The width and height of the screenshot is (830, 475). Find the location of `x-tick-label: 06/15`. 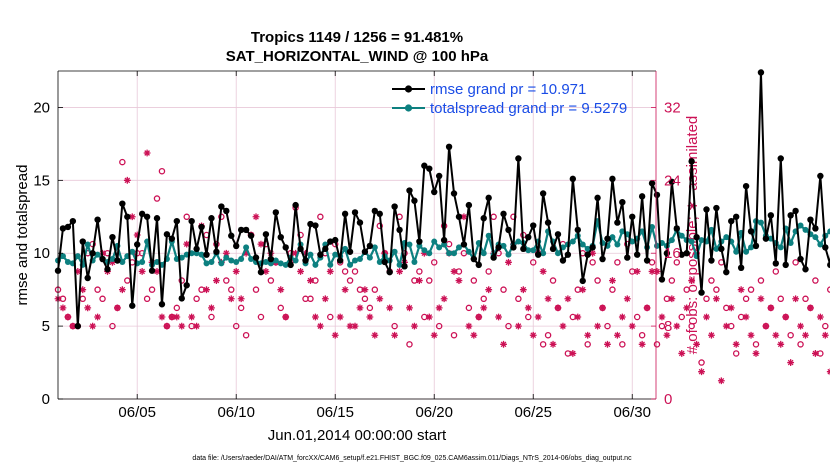

x-tick-label: 06/15 is located at coordinates (335, 412).